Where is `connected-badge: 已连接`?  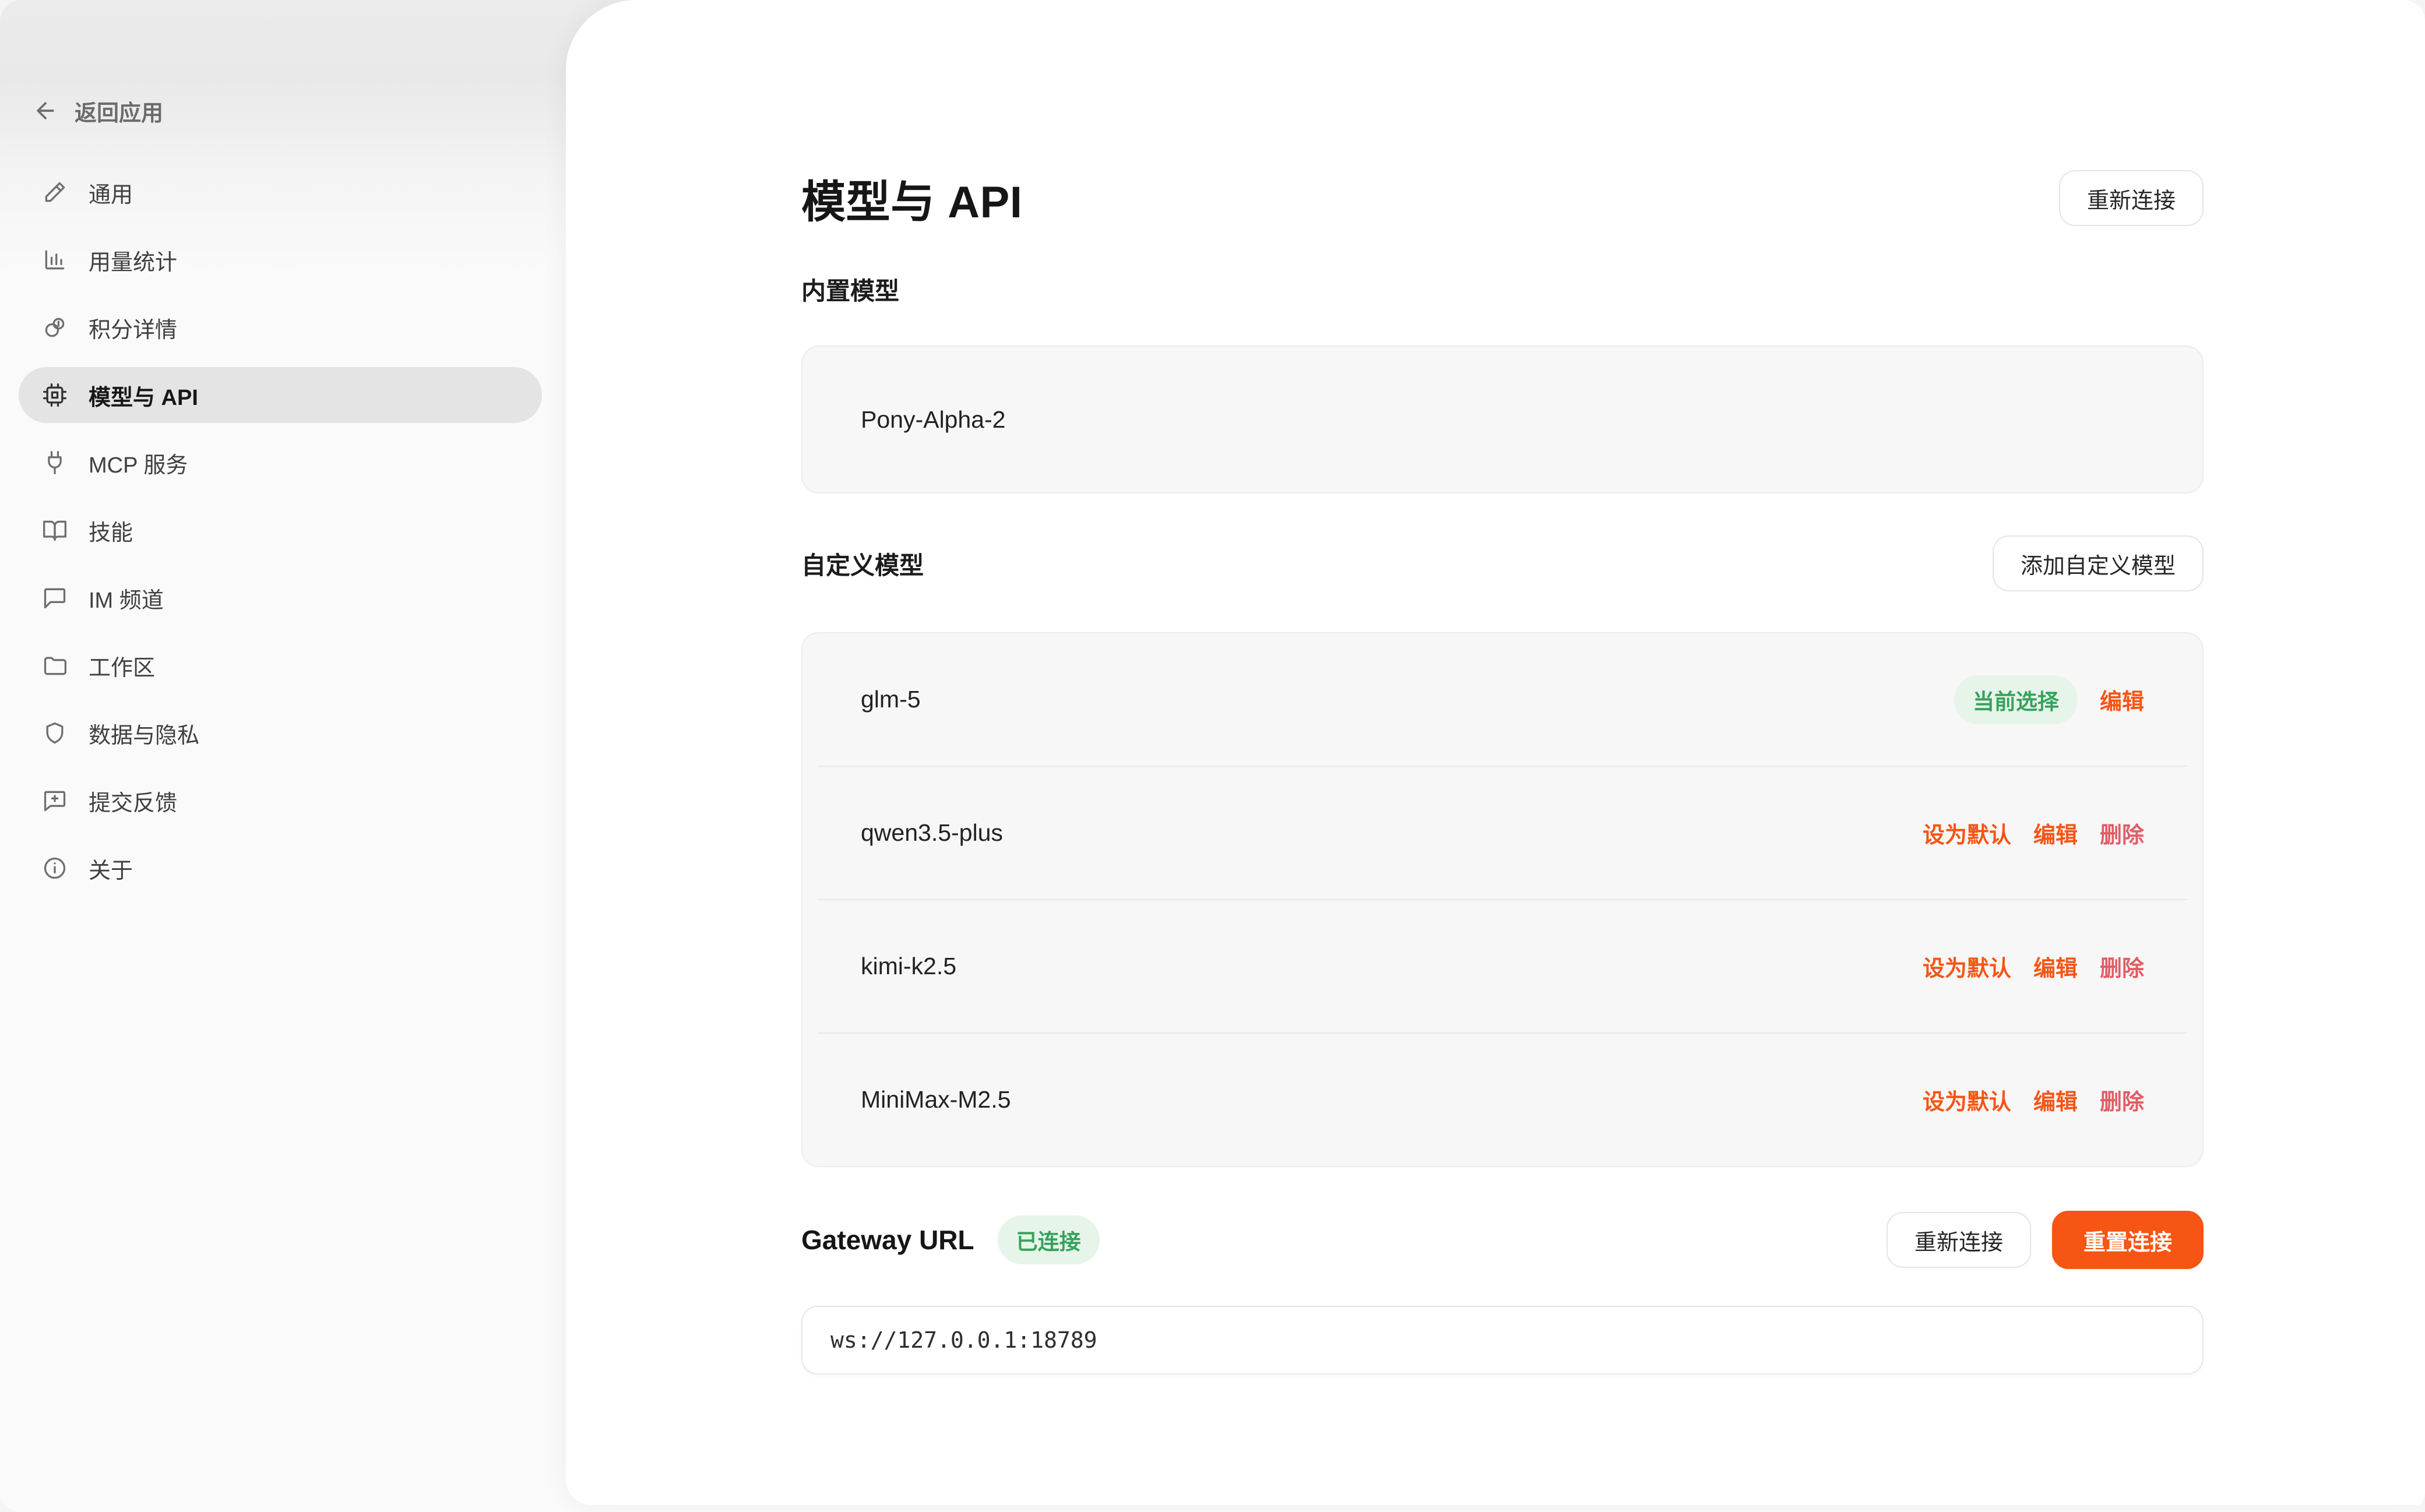
connected-badge: 已连接 is located at coordinates (1048, 1239).